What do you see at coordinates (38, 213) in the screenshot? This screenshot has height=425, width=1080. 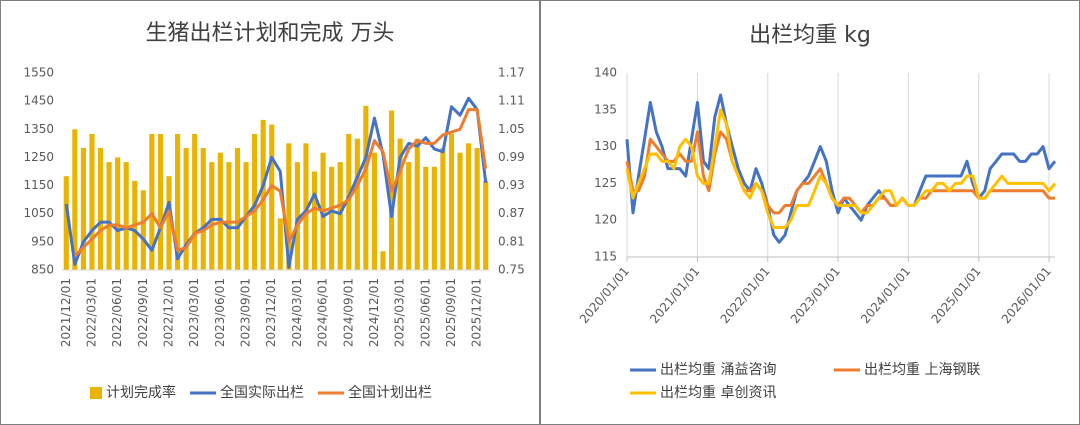 I see `y-tick-label: 1050` at bounding box center [38, 213].